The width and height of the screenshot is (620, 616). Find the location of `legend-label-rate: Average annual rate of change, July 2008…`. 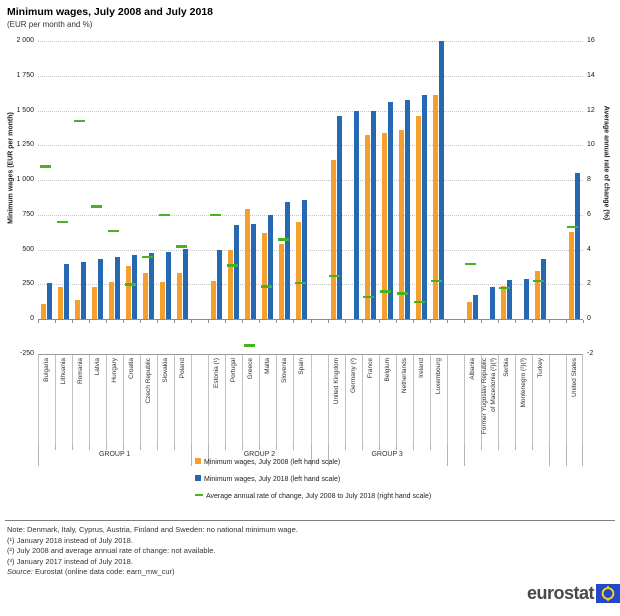

legend-label-rate: Average annual rate of change, July 2008… is located at coordinates (319, 496).